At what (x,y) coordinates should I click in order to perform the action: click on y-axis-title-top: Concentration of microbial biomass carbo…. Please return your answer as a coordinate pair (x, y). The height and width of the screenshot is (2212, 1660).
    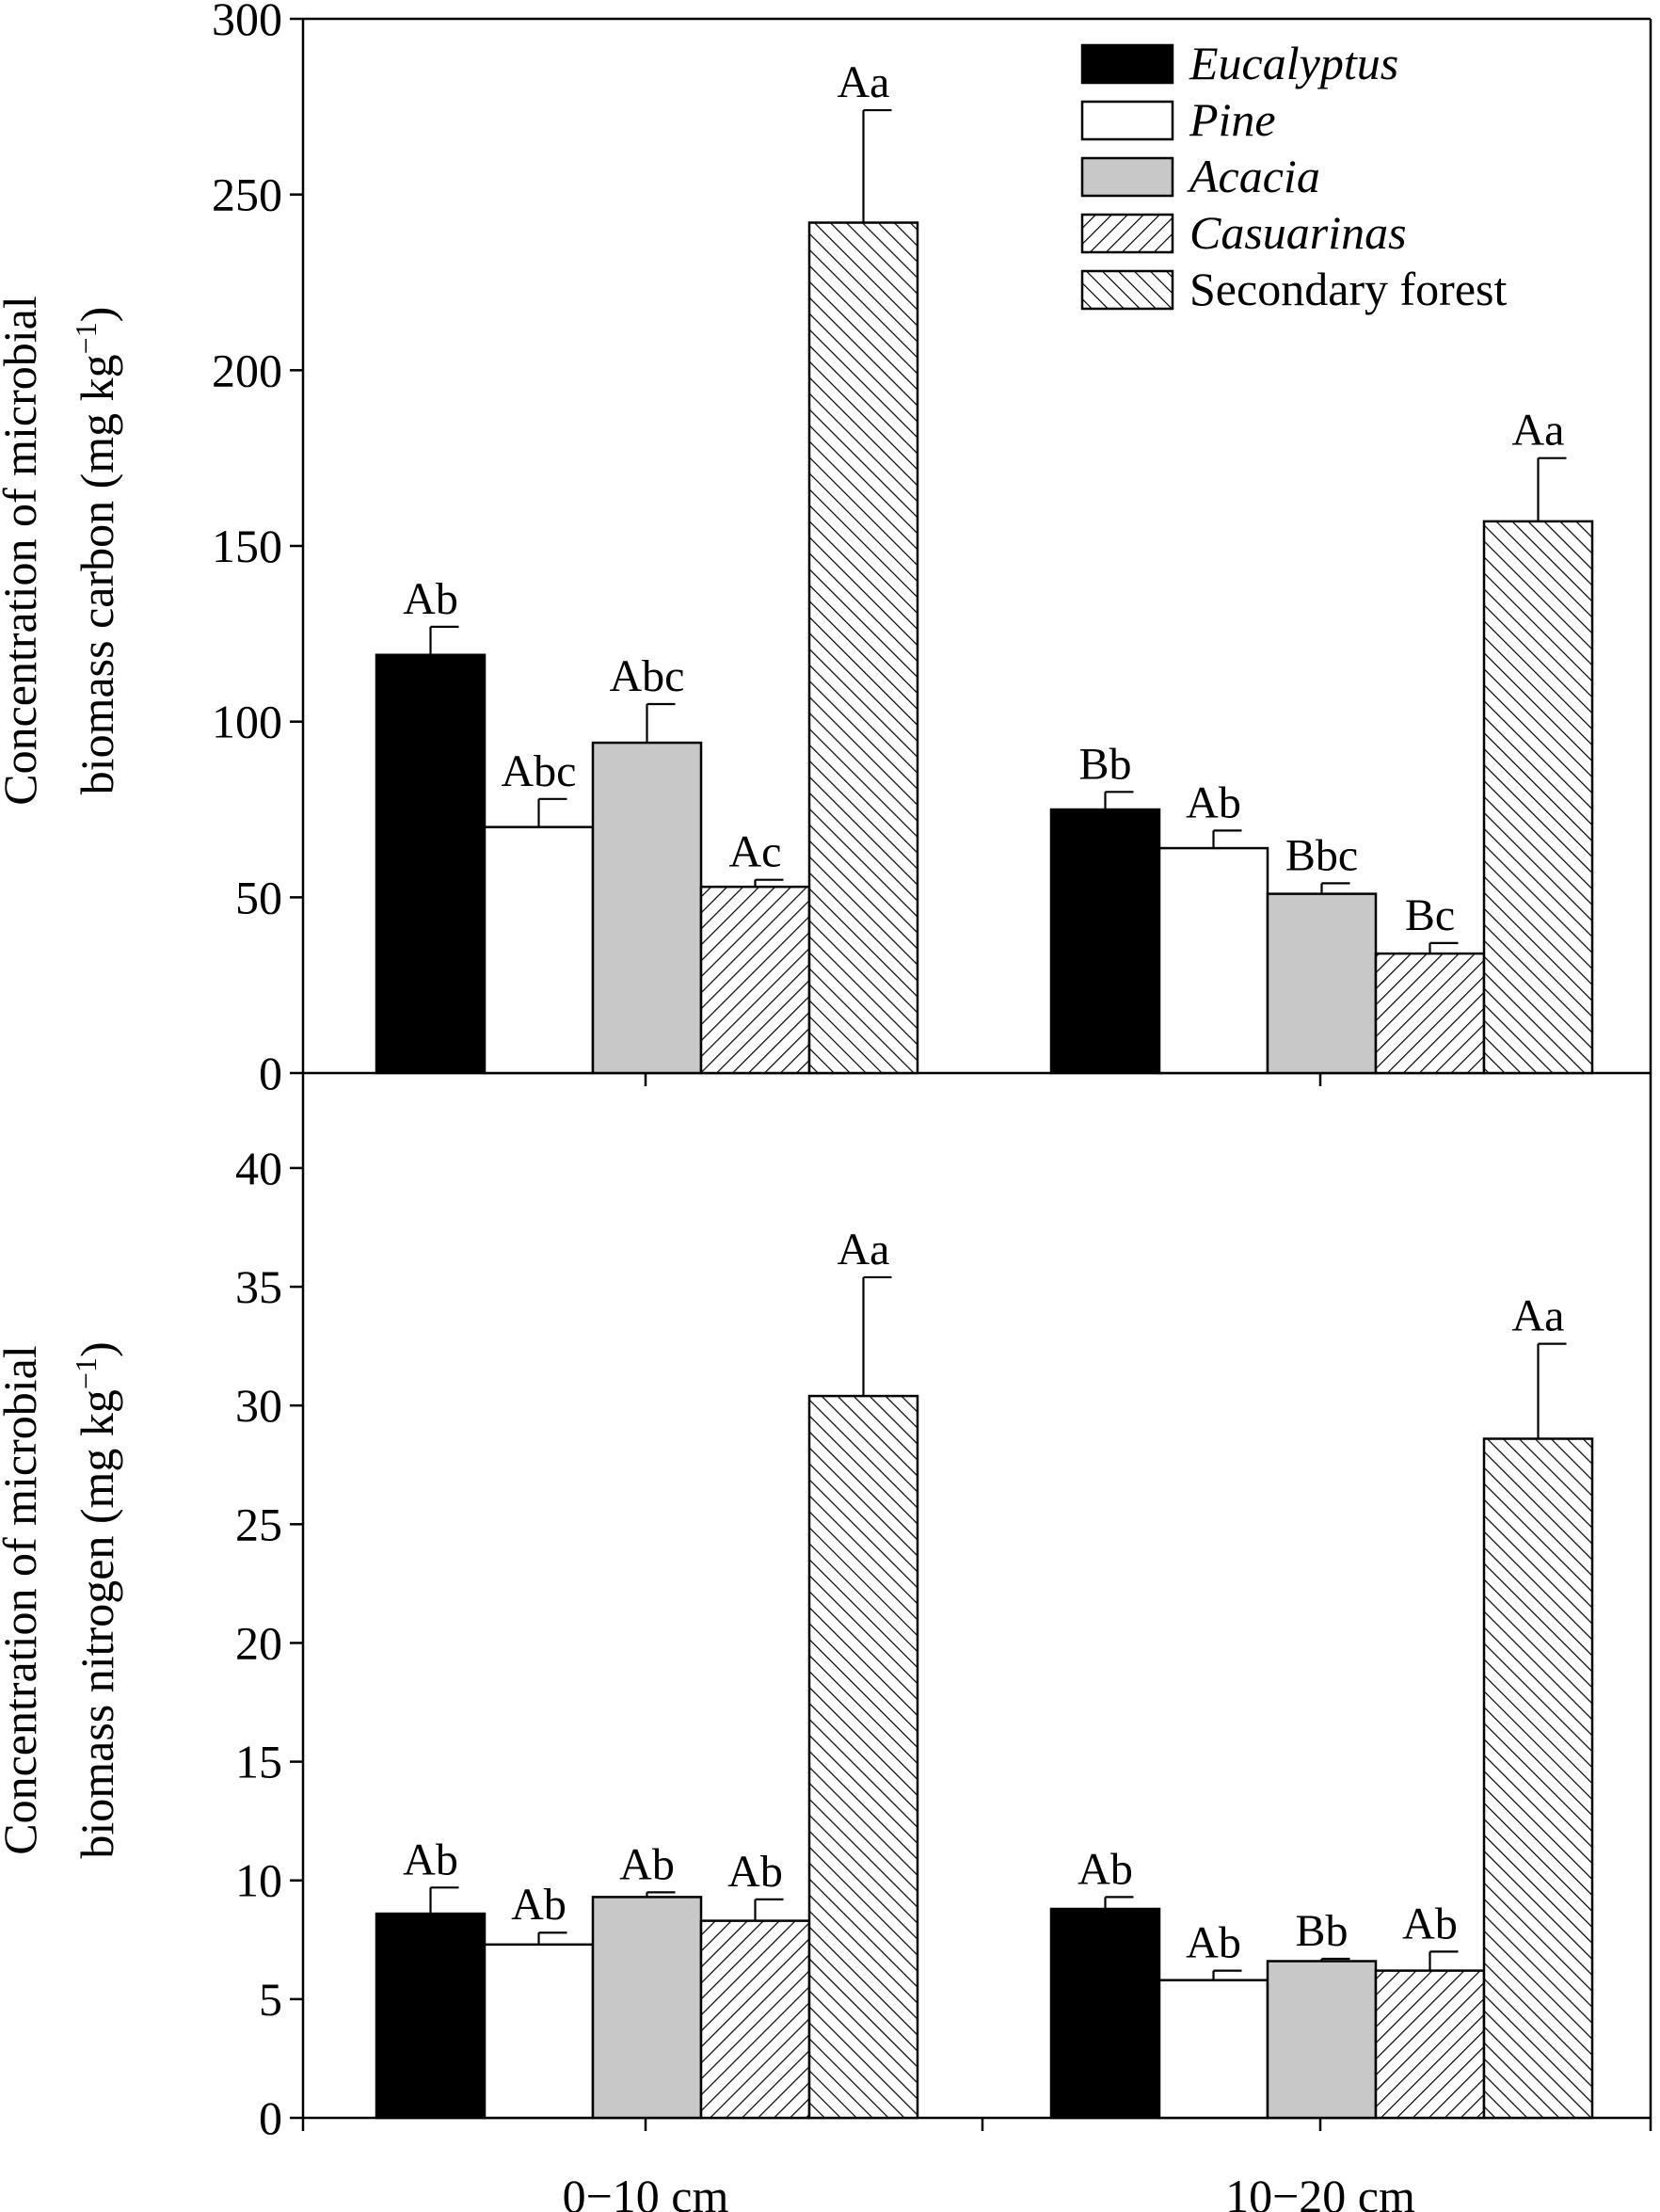
    Looking at the image, I should click on (61, 551).